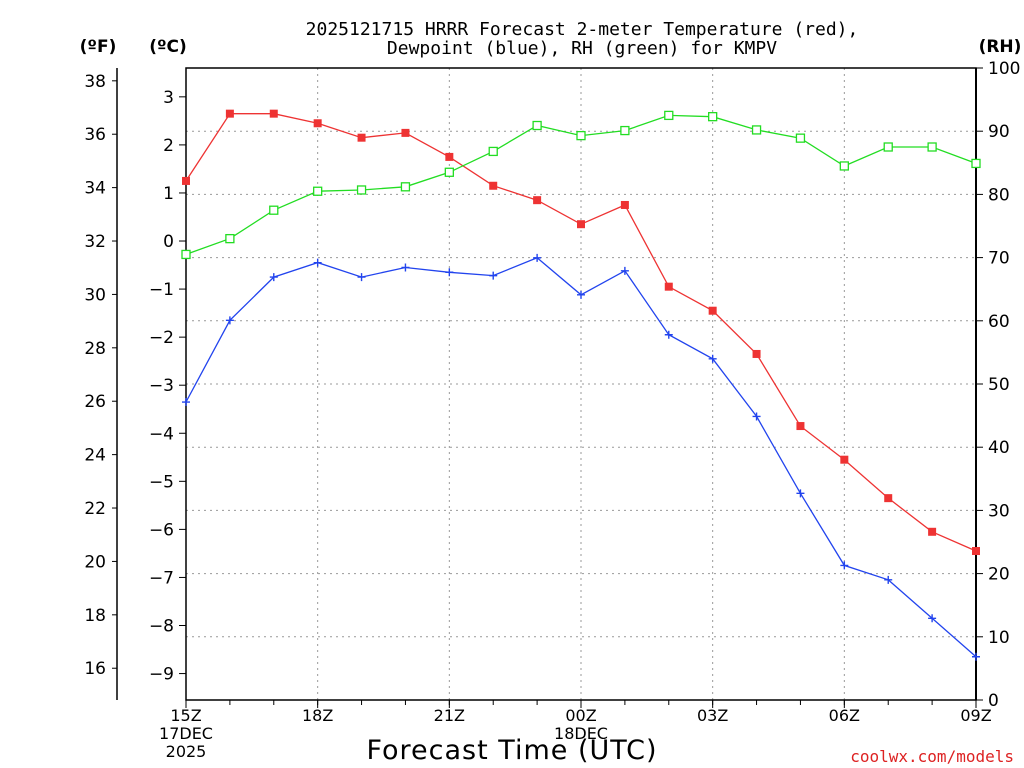 The height and width of the screenshot is (768, 1024). What do you see at coordinates (168, 242) in the screenshot?
I see `celsius-tick-label: 0` at bounding box center [168, 242].